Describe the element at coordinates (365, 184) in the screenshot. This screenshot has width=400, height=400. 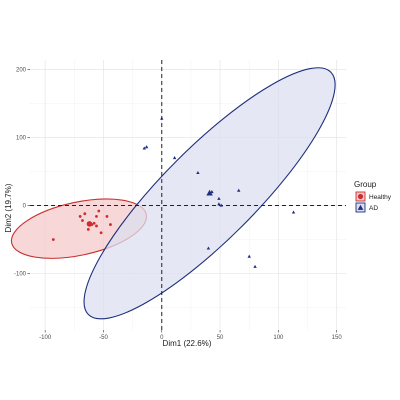
I see `legend-title: Group` at that location.